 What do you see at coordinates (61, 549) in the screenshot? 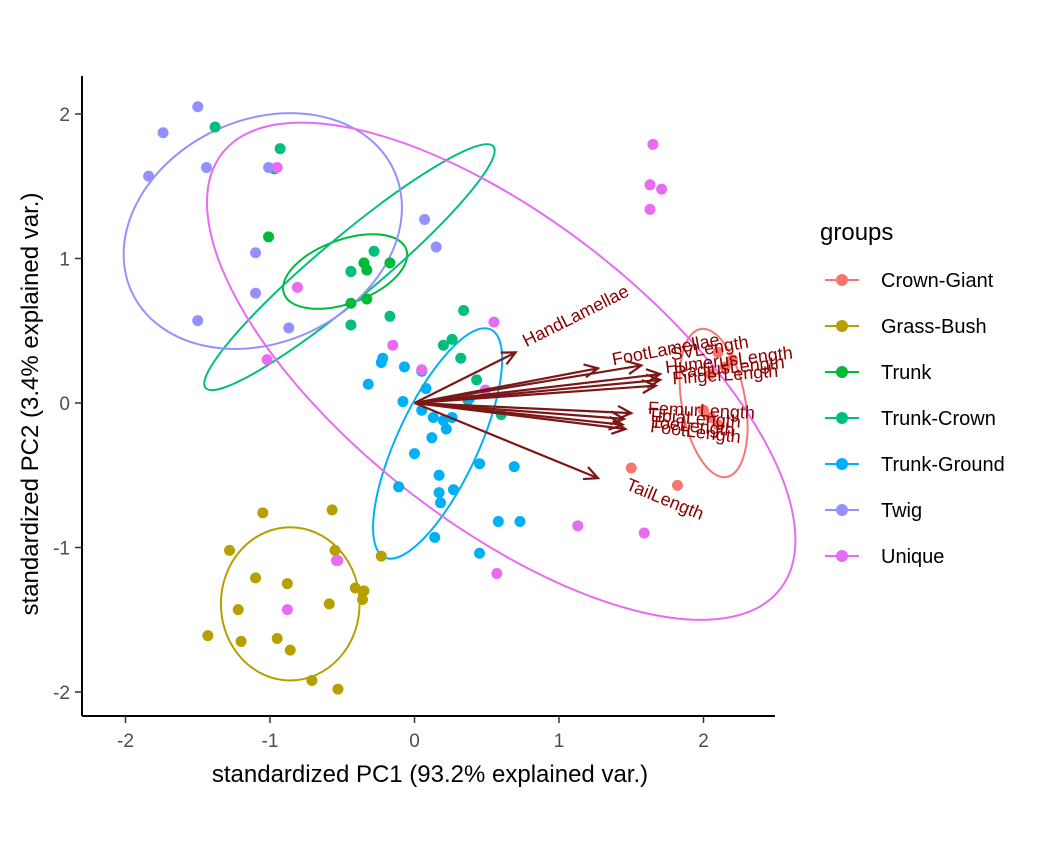
I see `y-tick-label: -1` at bounding box center [61, 549].